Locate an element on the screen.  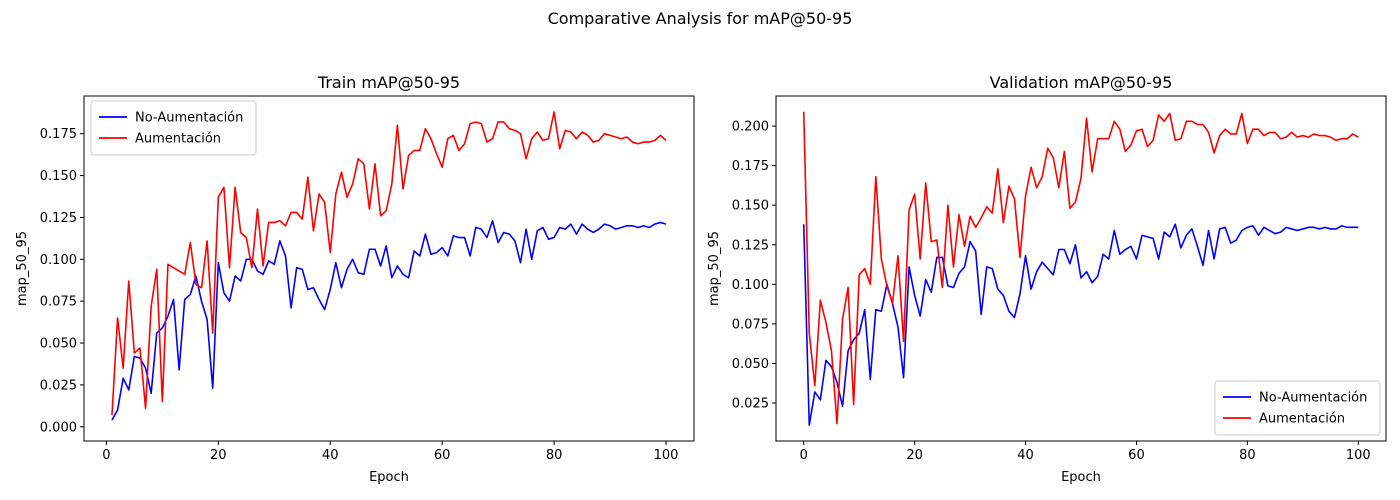
validation-x-tick-label: 20 is located at coordinates (914, 455).